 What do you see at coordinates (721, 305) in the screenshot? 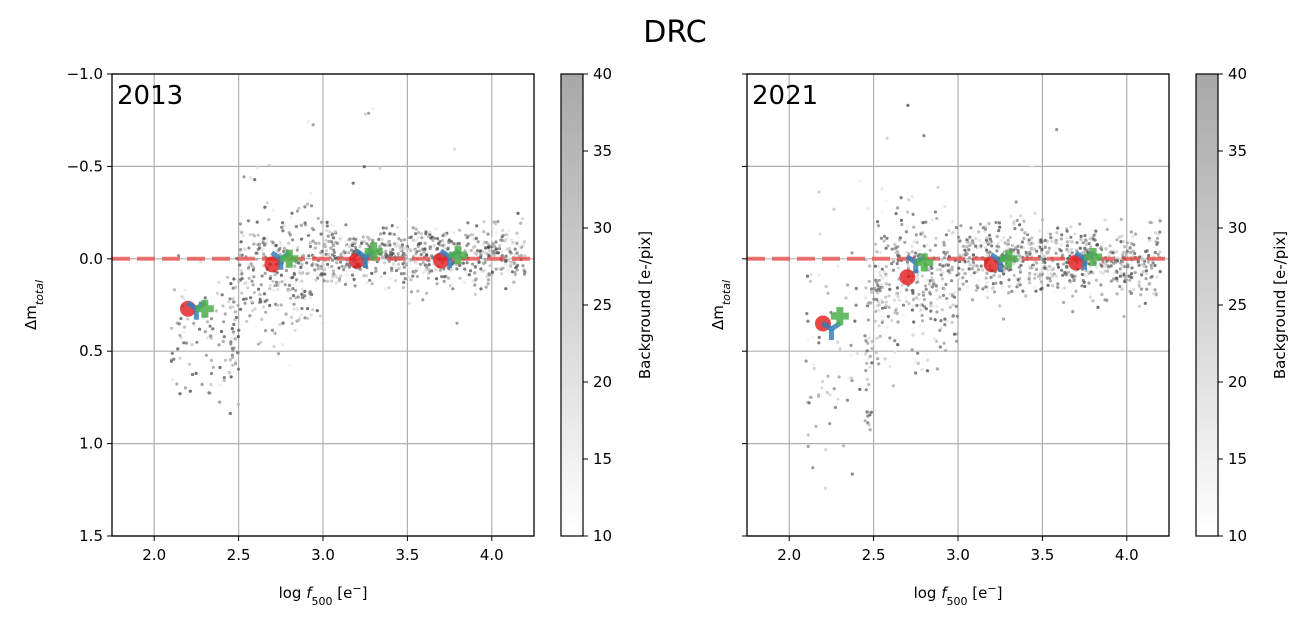
I see `y-axis-label: Δmtotal` at bounding box center [721, 305].